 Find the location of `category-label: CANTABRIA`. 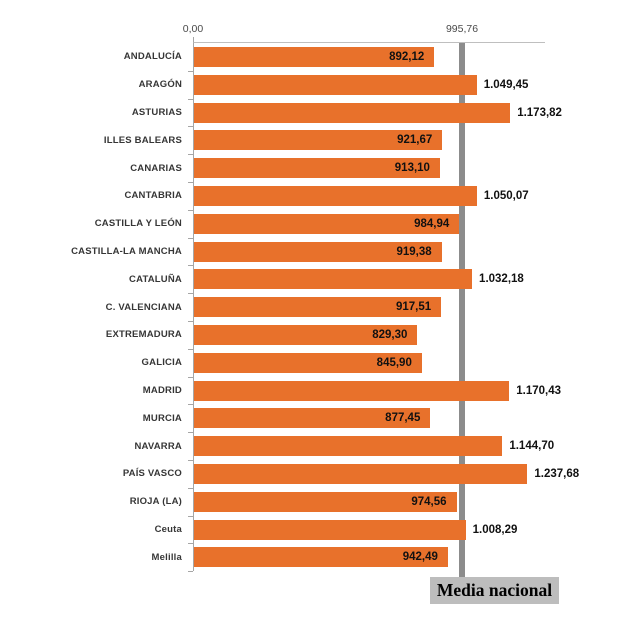

category-label: CANTABRIA is located at coordinates (153, 196).